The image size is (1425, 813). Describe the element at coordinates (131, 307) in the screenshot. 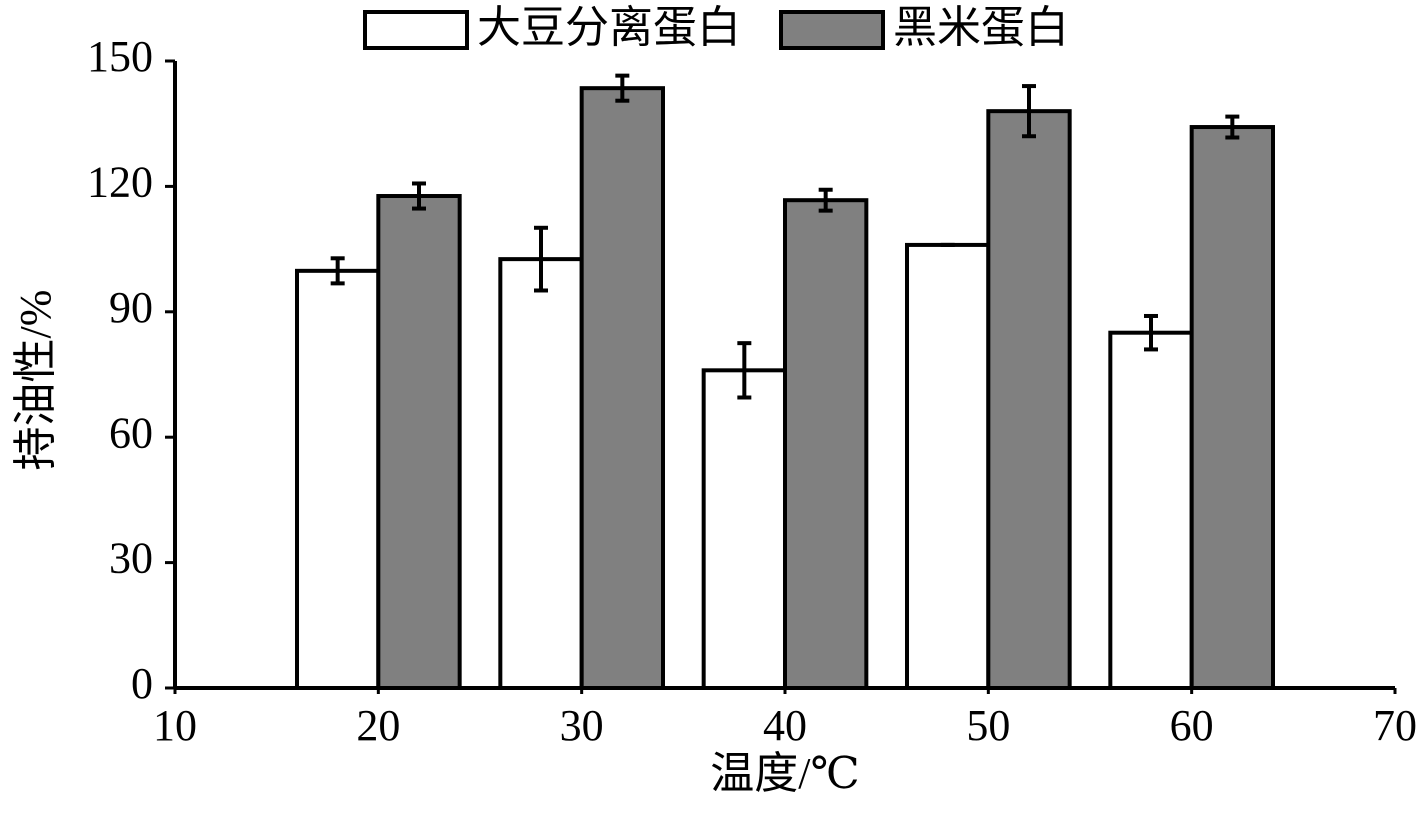

I see `y-tick-label: 90` at that location.